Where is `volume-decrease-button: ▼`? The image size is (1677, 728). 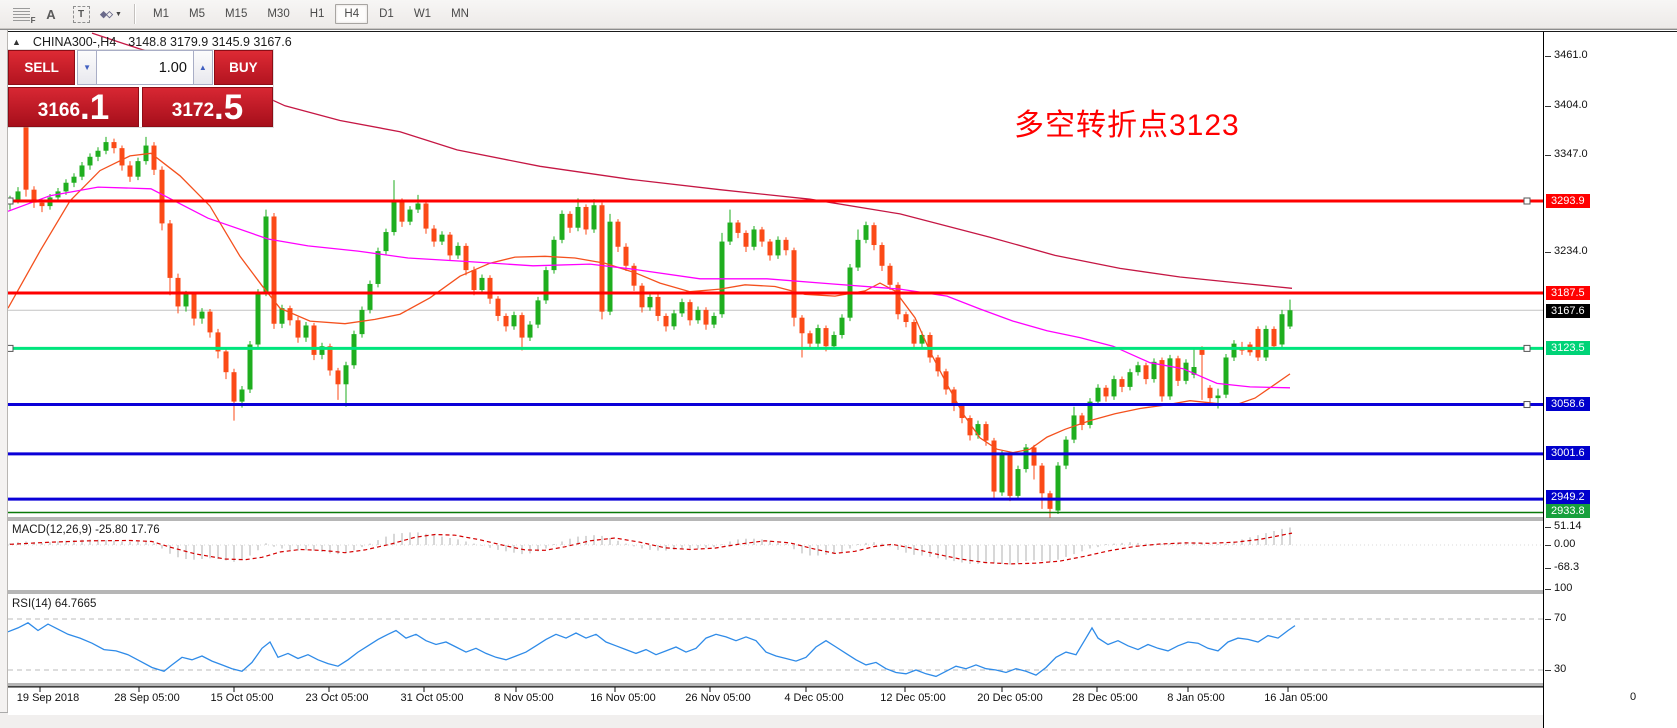
volume-decrease-button: ▼ is located at coordinates (87, 67).